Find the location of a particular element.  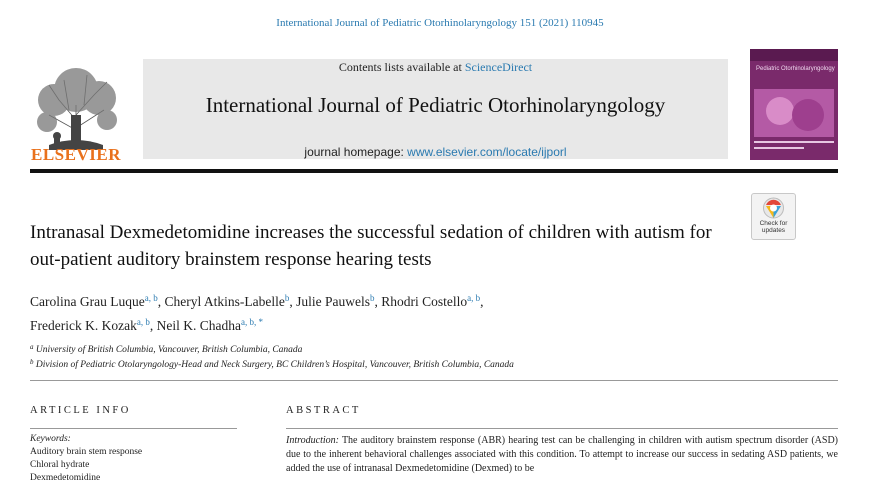

author-name: Julie Pauwels is located at coordinates (333, 301).